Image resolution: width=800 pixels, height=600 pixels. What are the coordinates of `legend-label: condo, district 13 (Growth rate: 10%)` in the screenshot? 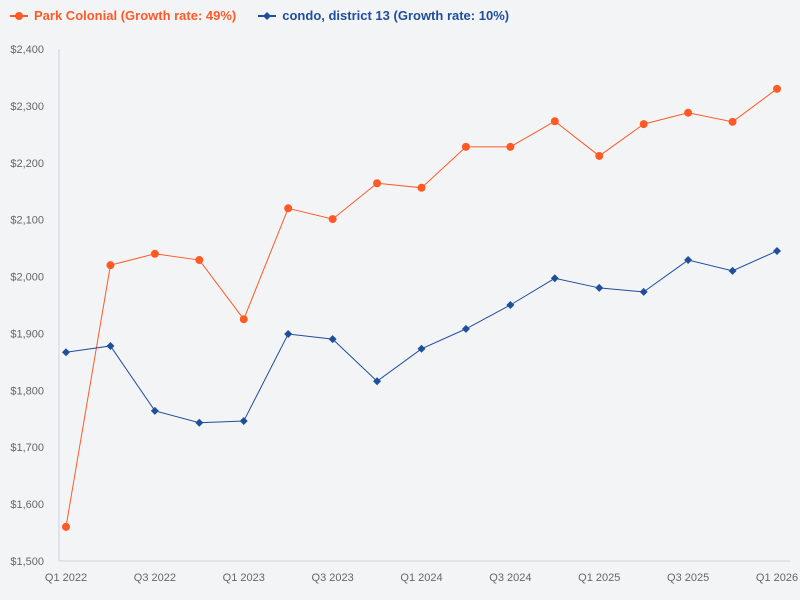 It's located at (396, 15).